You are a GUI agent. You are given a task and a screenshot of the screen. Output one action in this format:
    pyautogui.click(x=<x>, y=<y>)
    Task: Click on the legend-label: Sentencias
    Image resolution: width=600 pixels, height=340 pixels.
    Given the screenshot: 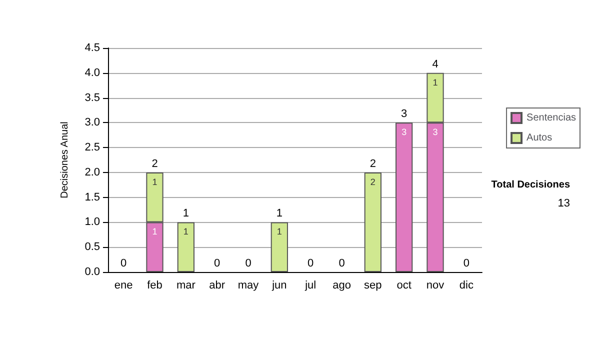 What is the action you would take?
    pyautogui.click(x=551, y=118)
    